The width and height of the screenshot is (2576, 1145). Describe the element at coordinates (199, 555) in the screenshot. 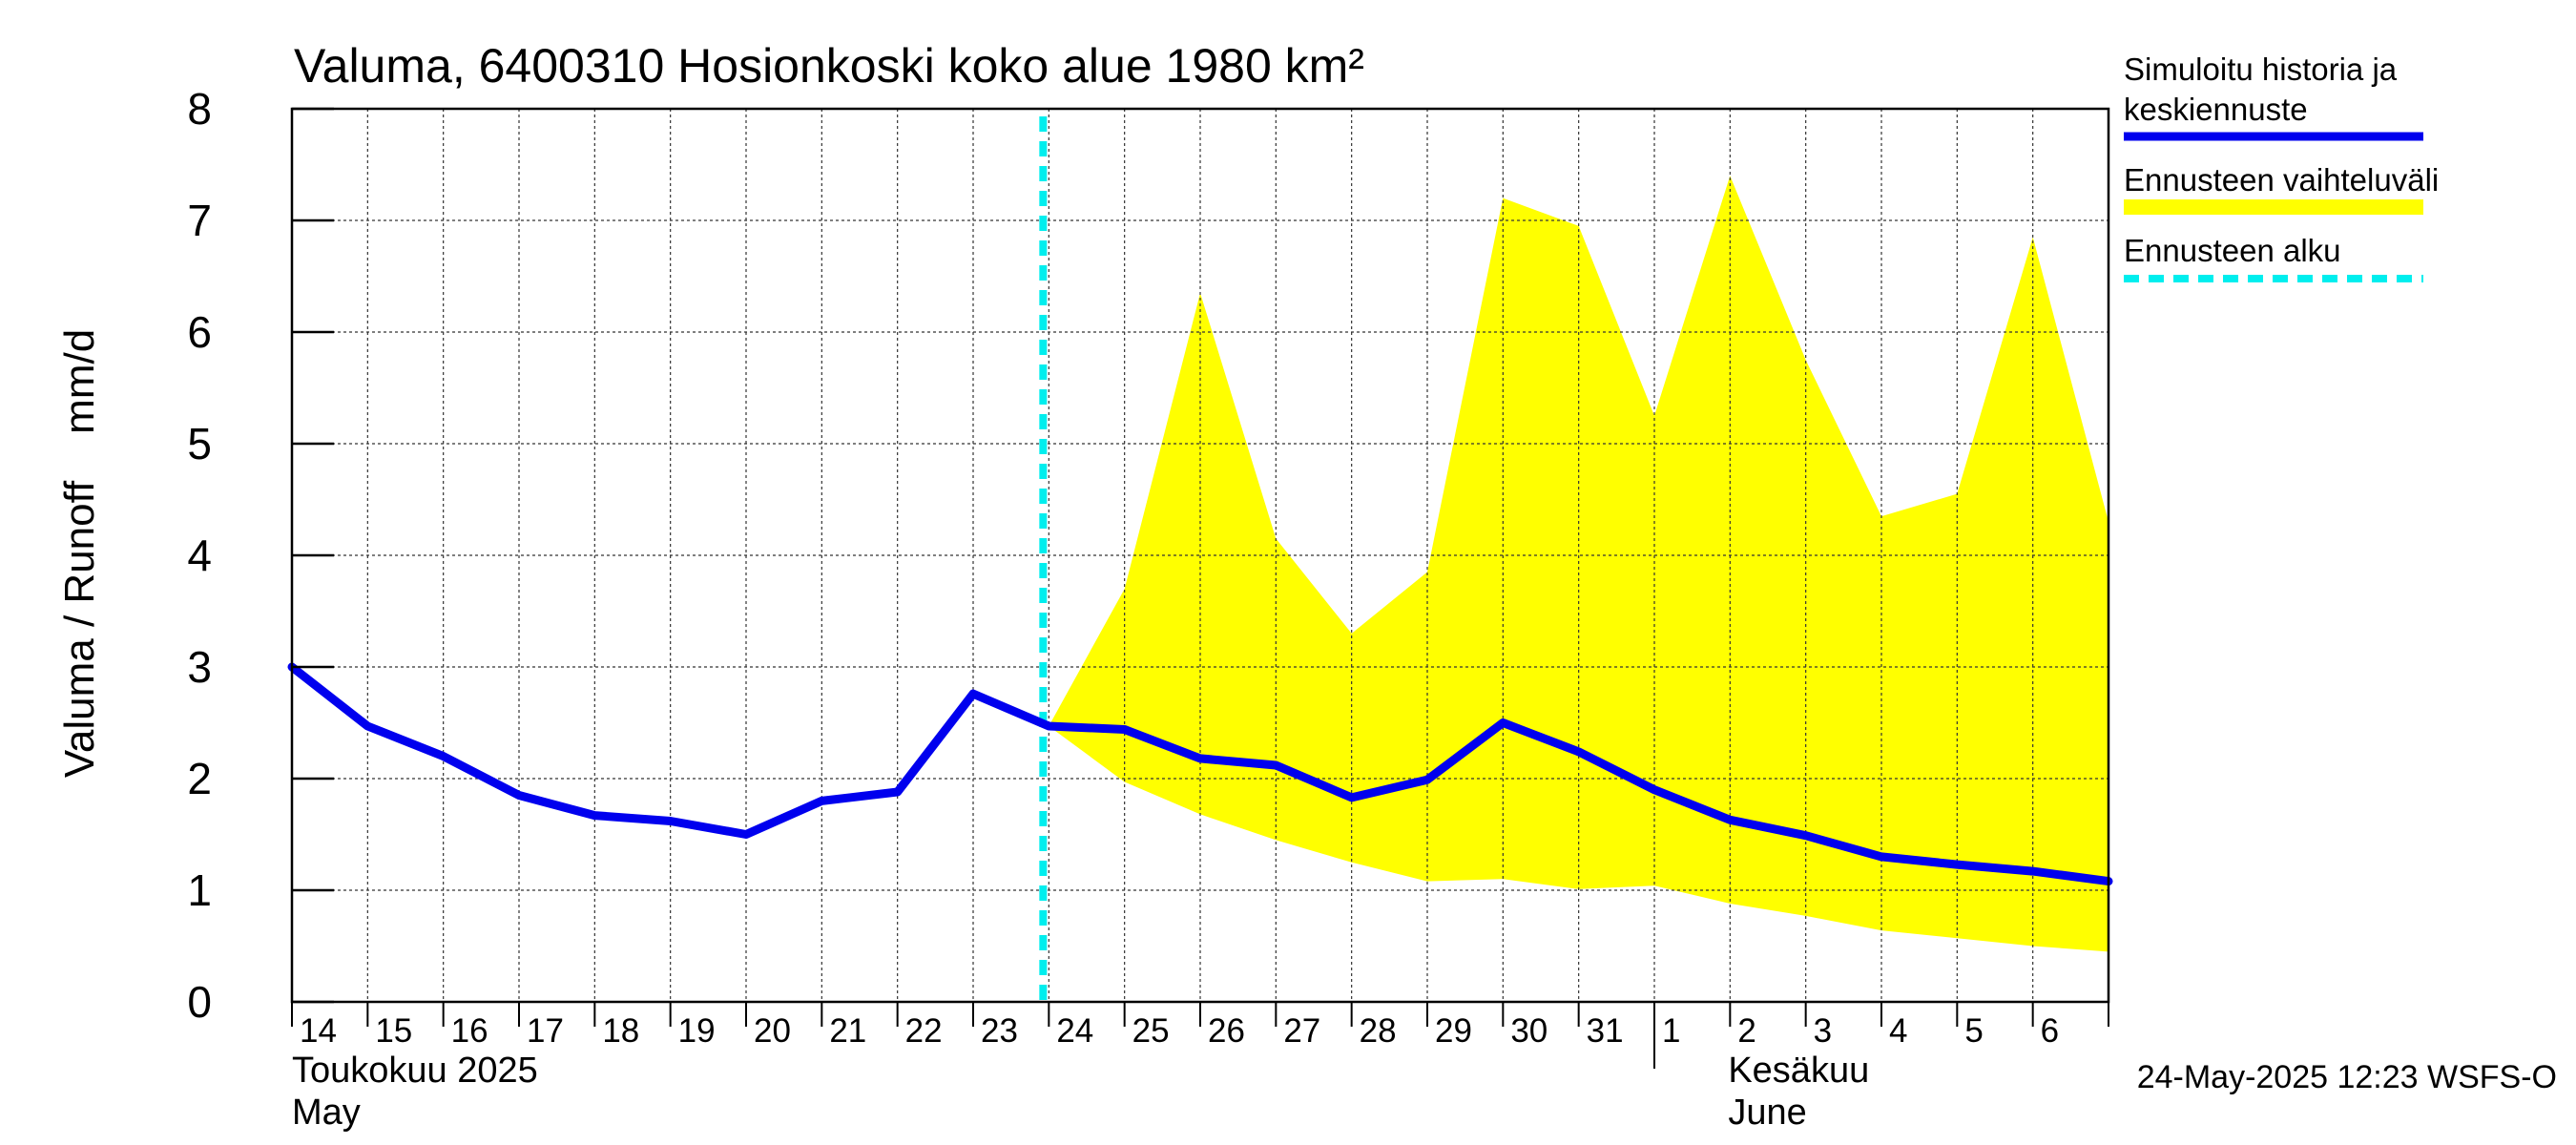

I see `y-tick-label: 4` at that location.